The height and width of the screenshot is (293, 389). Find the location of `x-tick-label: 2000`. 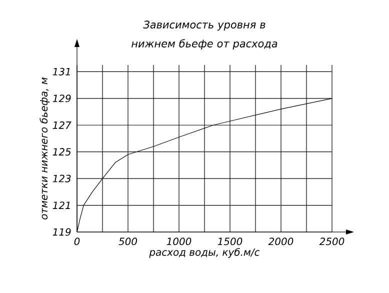

x-tick-label: 2000 is located at coordinates (281, 242).